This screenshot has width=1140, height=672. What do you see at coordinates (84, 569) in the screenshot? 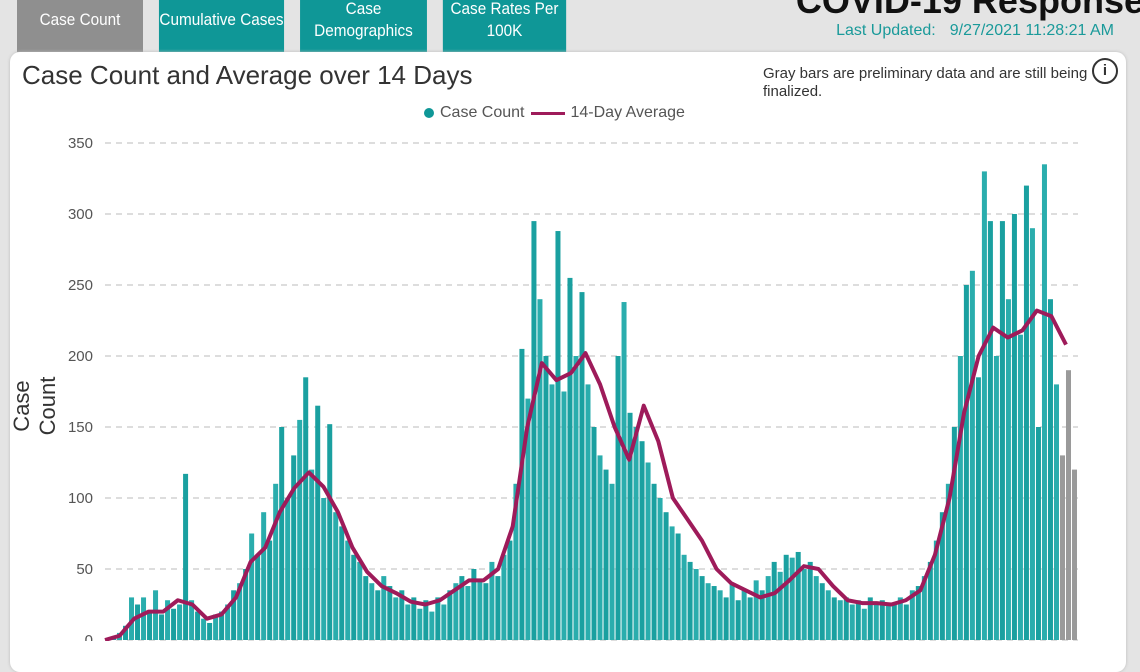
I see `y-tick-label: 50` at bounding box center [84, 569].